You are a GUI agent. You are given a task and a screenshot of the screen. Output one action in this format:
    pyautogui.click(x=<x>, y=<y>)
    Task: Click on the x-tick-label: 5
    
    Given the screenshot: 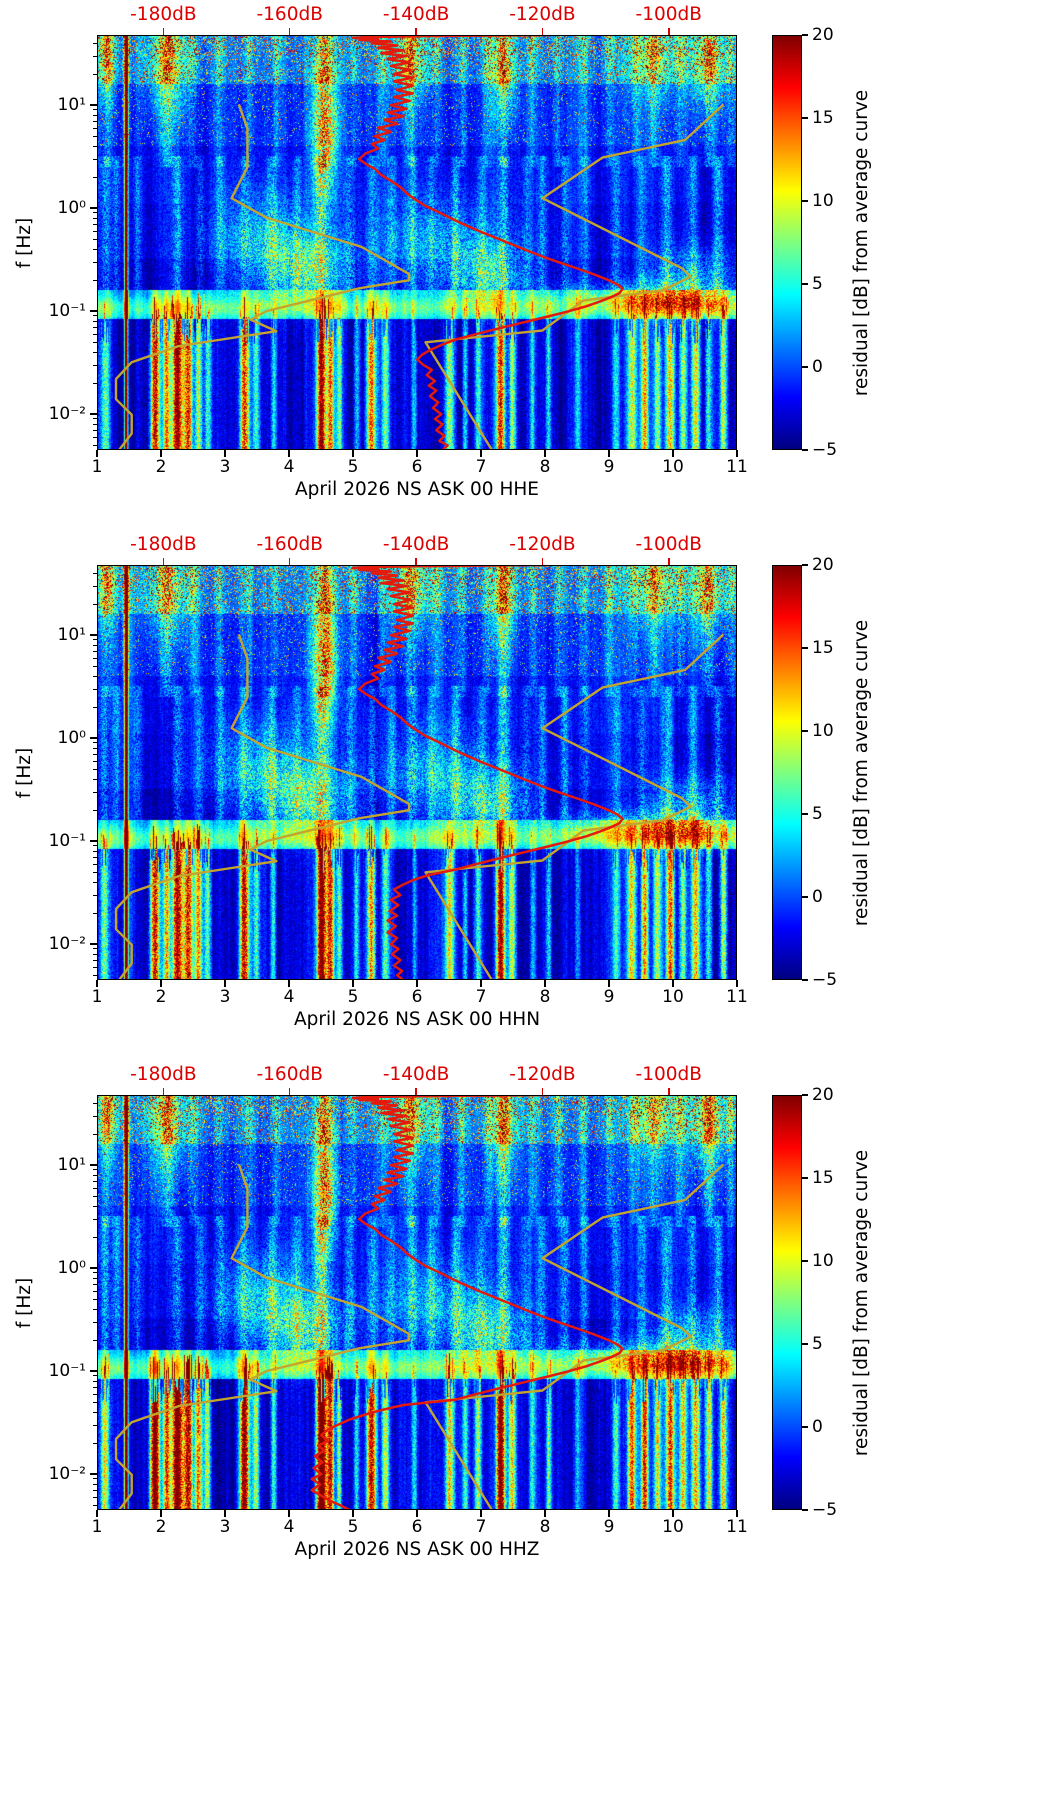 What is the action you would take?
    pyautogui.click(x=353, y=467)
    